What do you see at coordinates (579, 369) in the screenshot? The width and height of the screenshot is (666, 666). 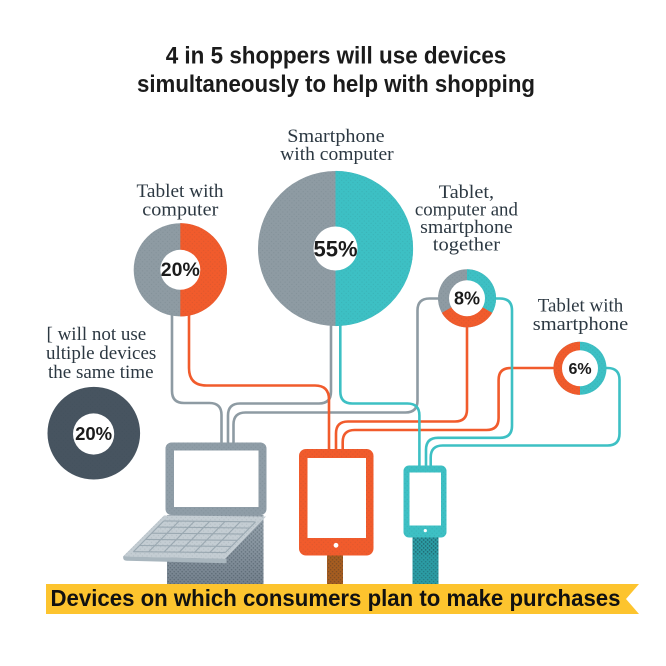 I see `svg-text: 6%` at bounding box center [579, 369].